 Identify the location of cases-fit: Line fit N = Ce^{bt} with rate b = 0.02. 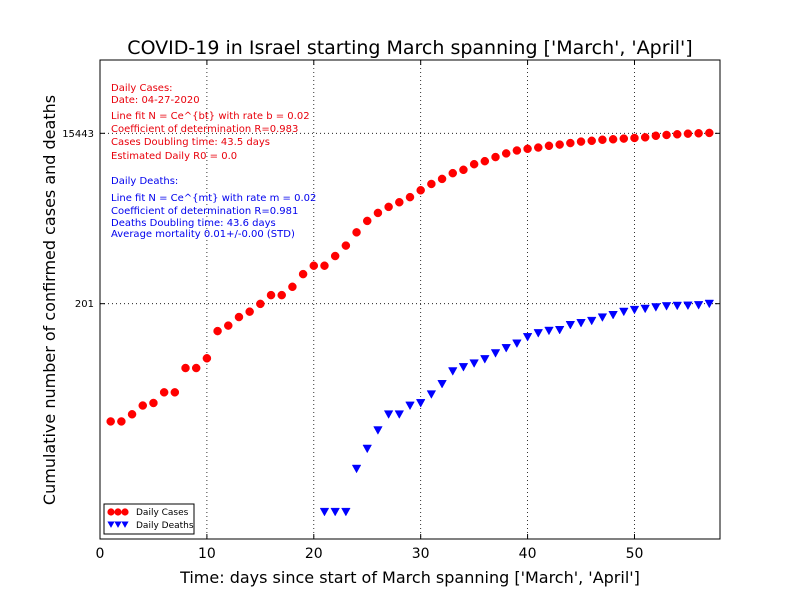
(210, 116).